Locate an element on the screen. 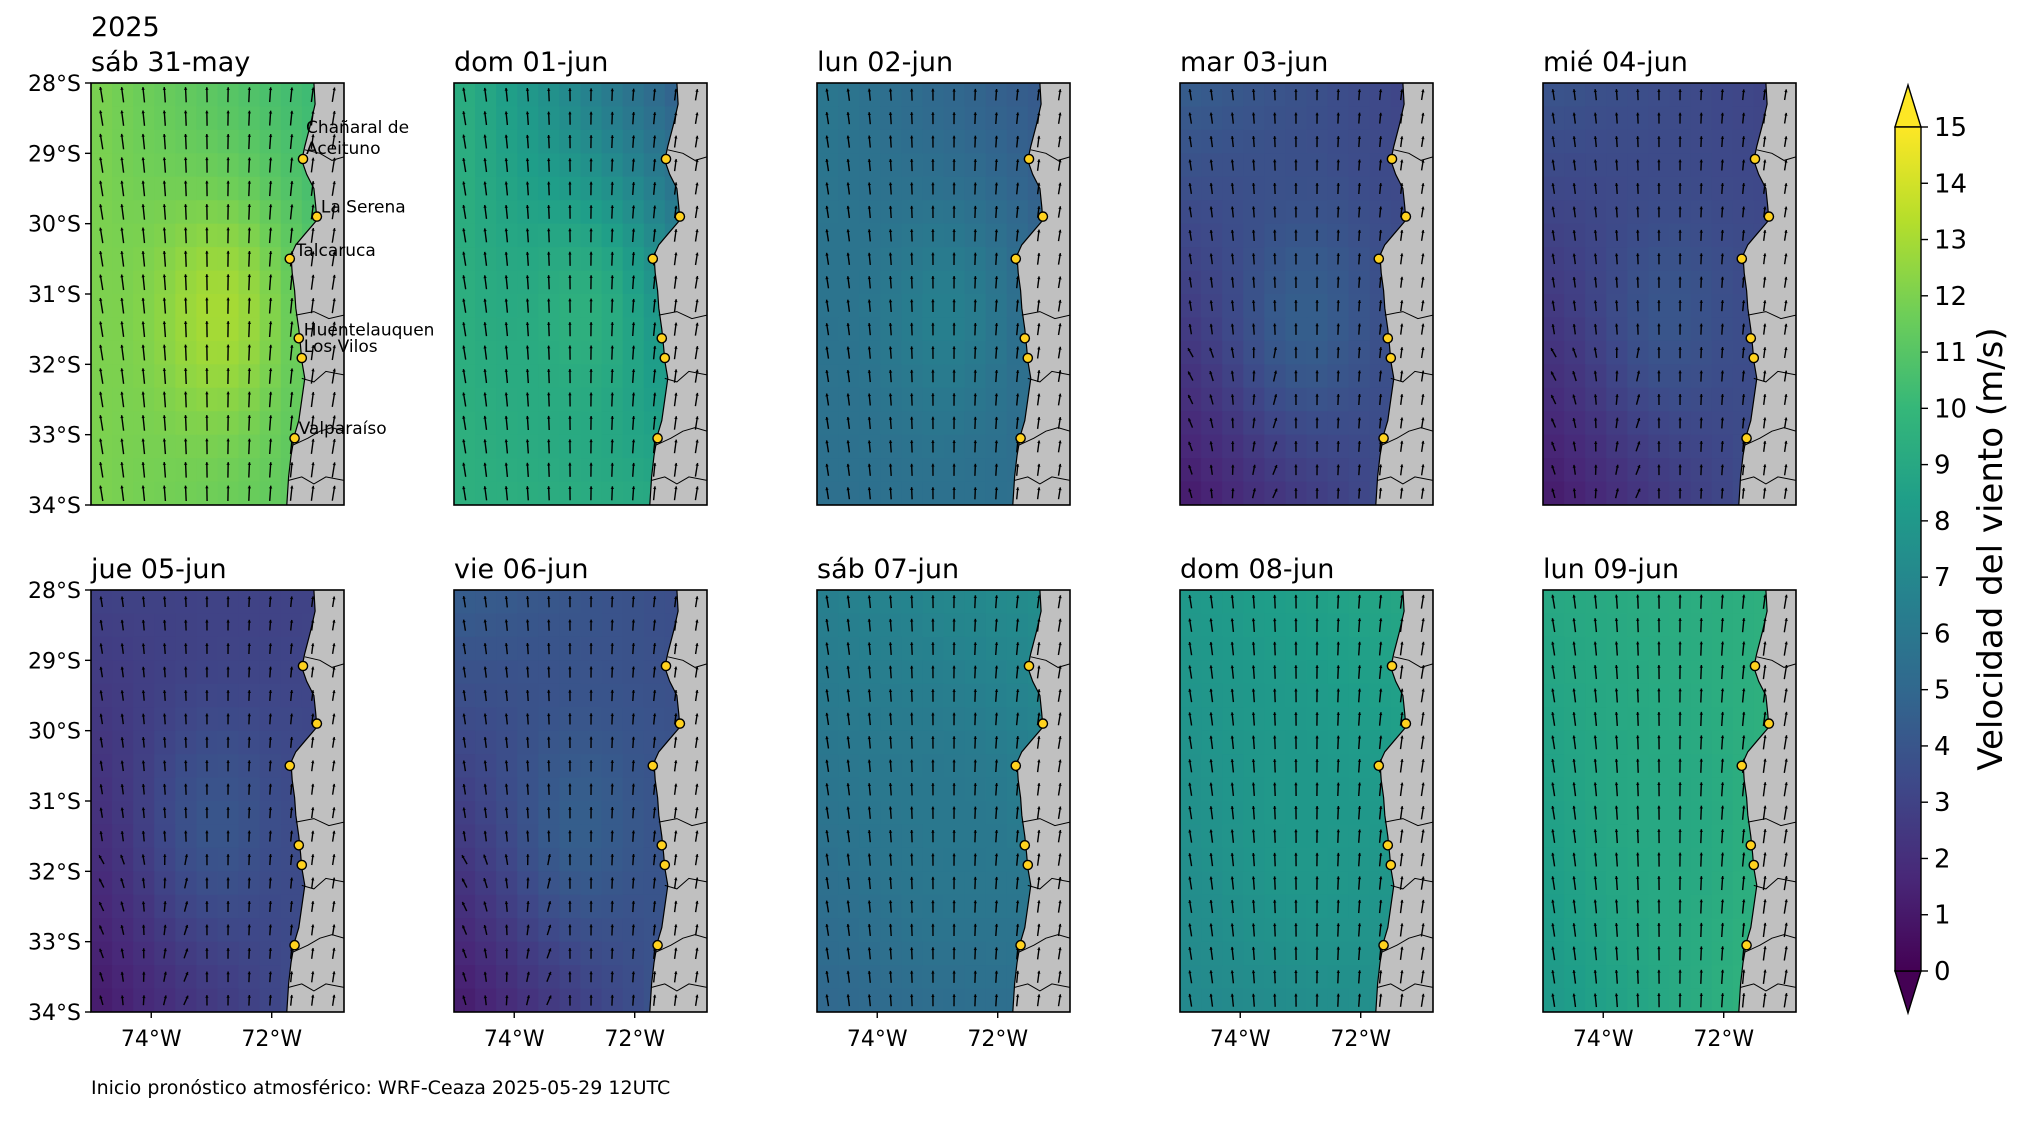  panel-date-title: sáb 31-may is located at coordinates (170, 62).